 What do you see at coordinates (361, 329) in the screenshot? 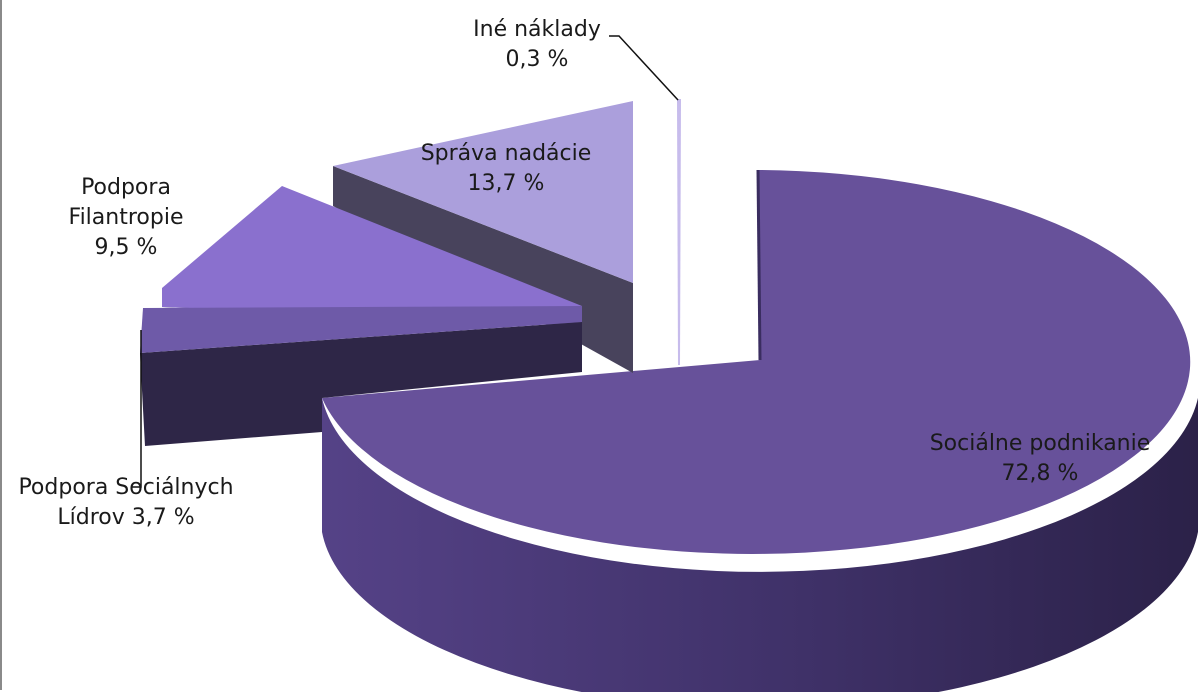
I see `slice-podpora-socialnych-lidrov` at bounding box center [361, 329].